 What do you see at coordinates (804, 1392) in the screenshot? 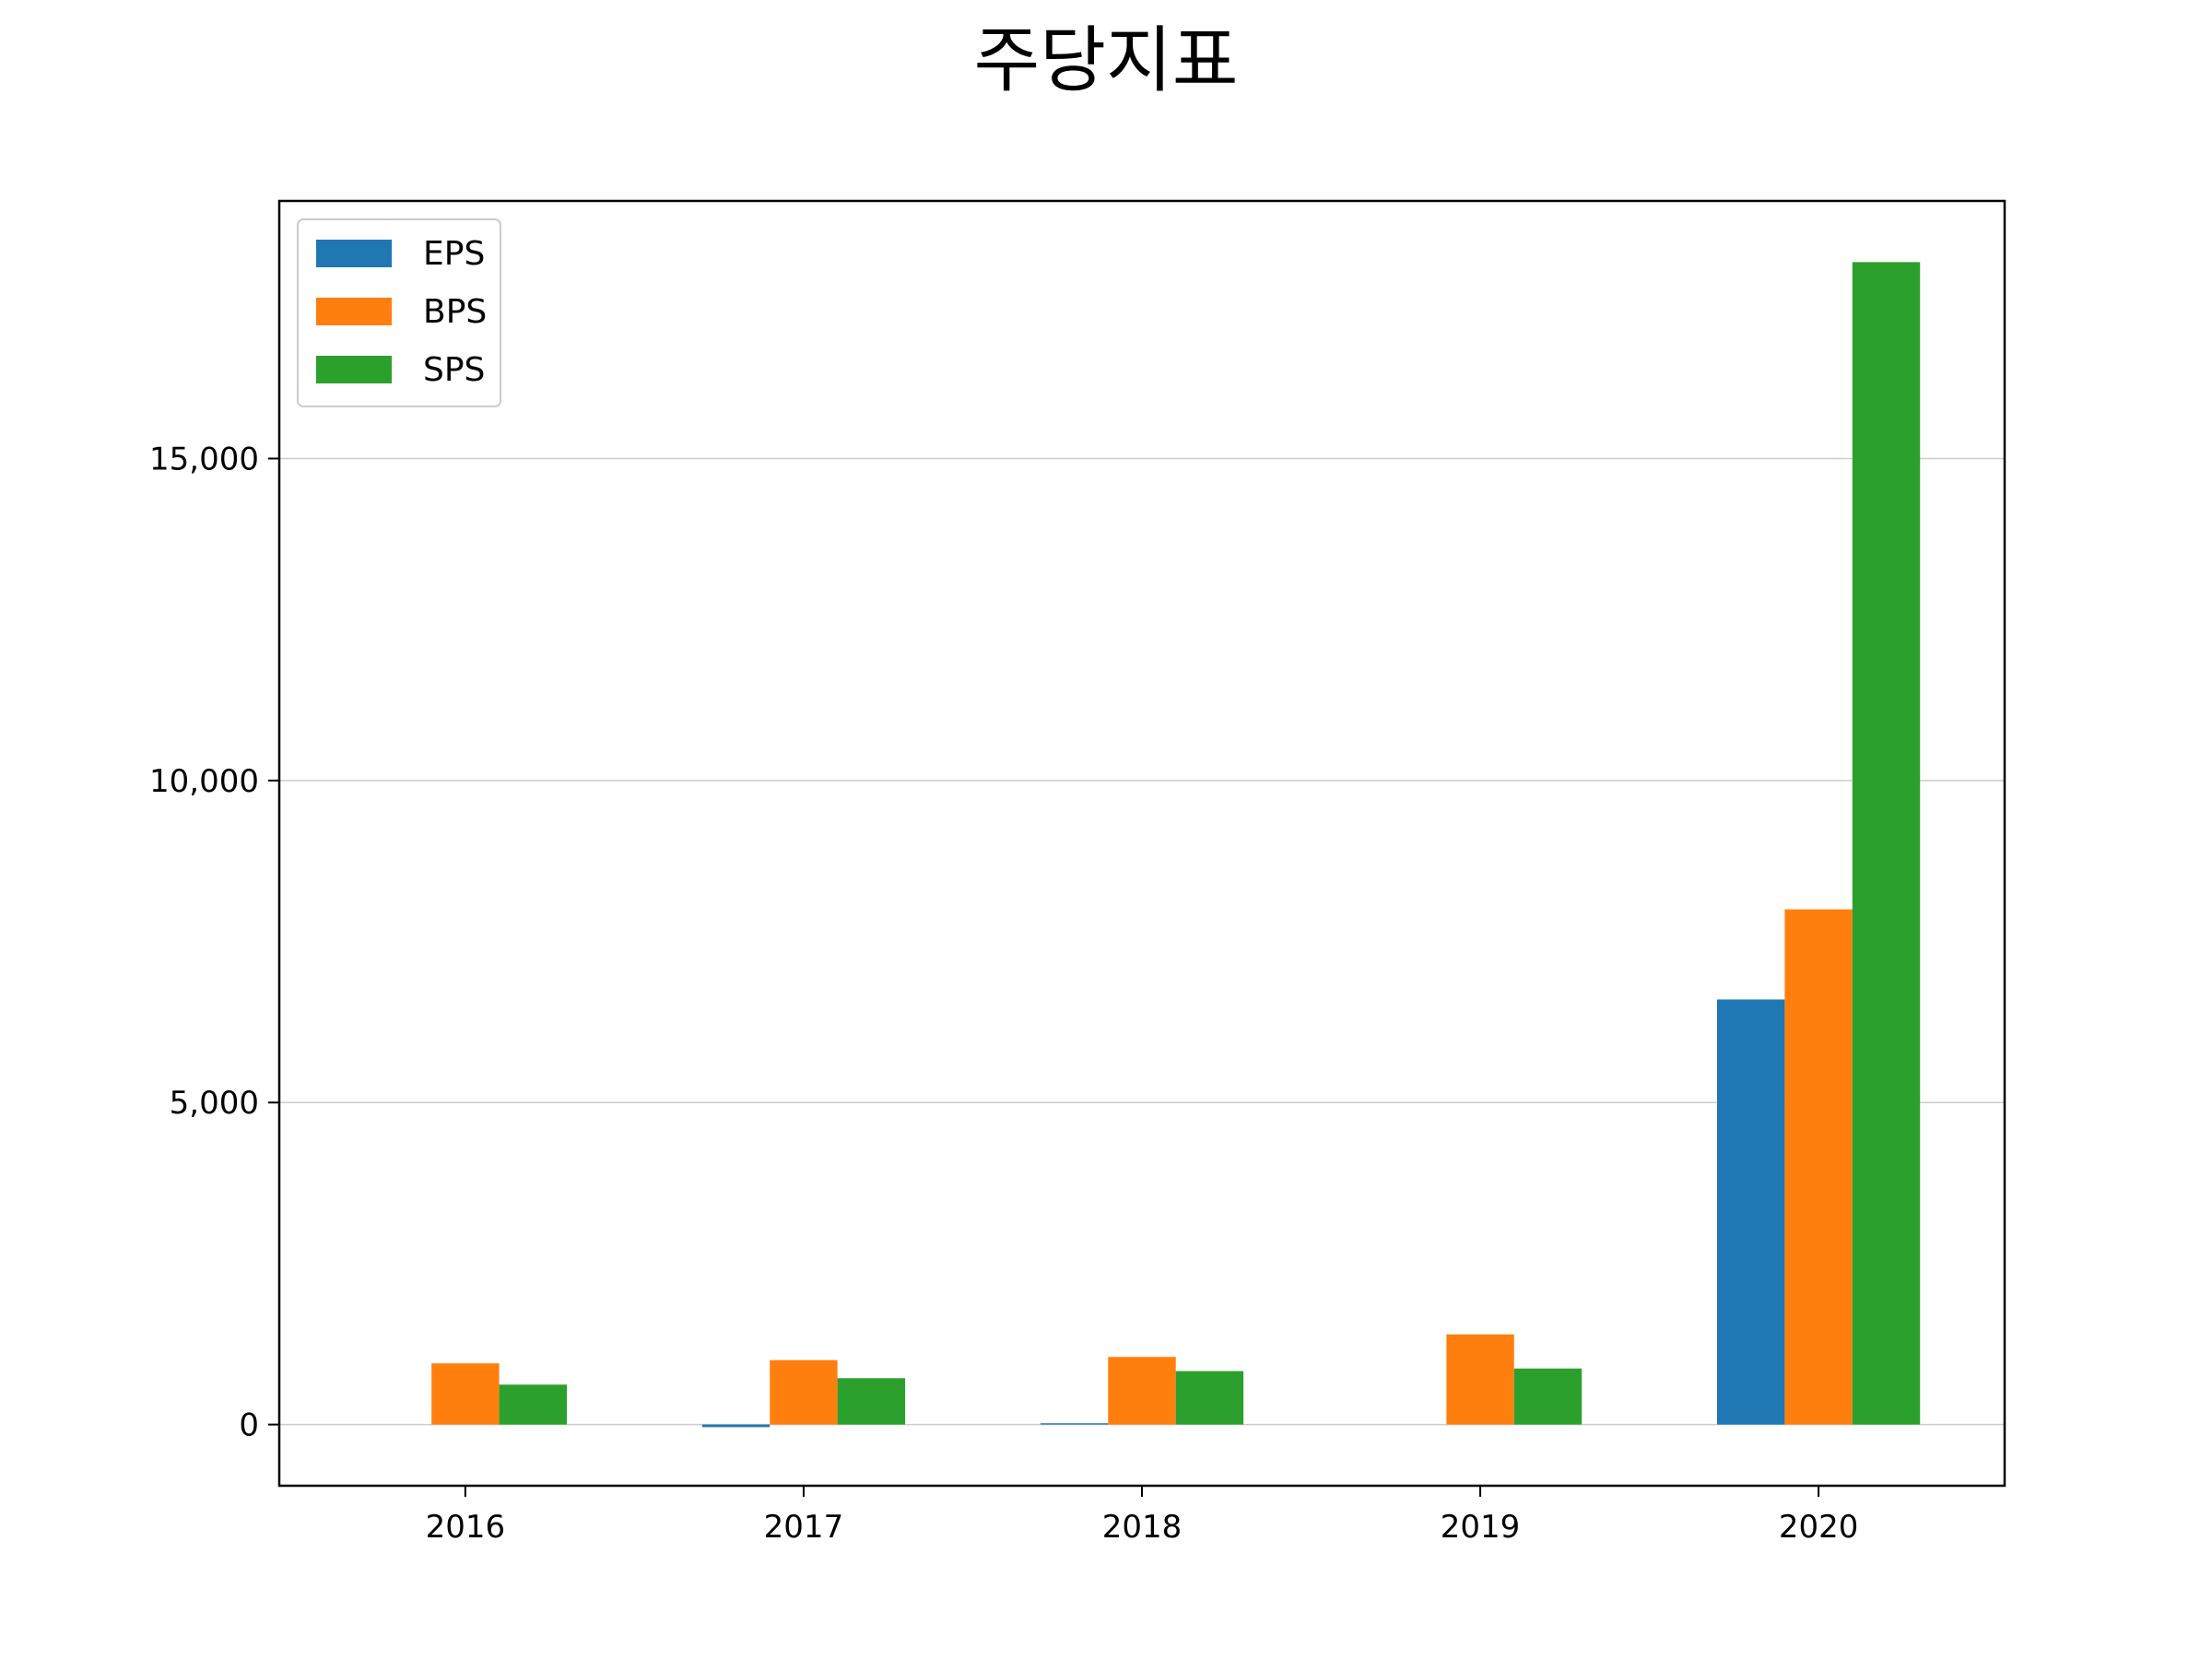
I see `bar-bps-2017` at bounding box center [804, 1392].